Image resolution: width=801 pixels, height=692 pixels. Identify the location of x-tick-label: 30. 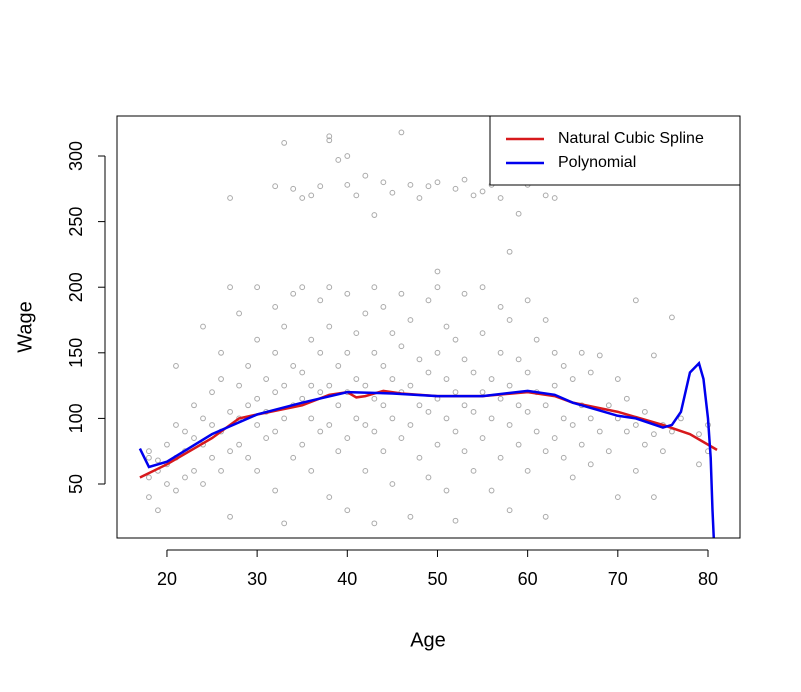
(257, 579).